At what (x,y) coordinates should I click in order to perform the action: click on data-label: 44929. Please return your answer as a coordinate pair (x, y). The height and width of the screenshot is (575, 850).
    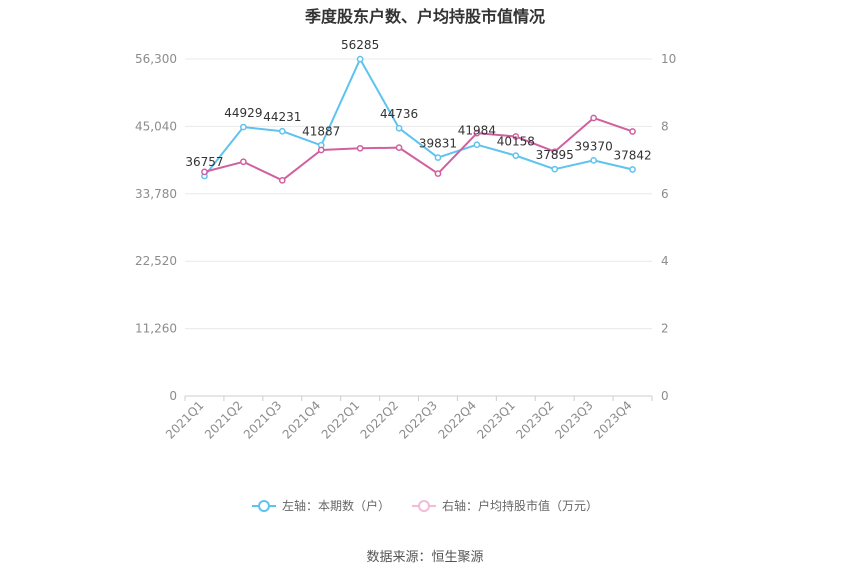
    Looking at the image, I should click on (243, 113).